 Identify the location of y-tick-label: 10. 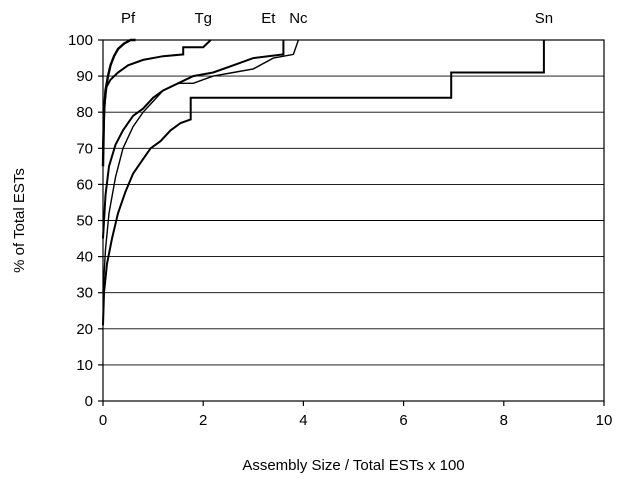
(84, 365).